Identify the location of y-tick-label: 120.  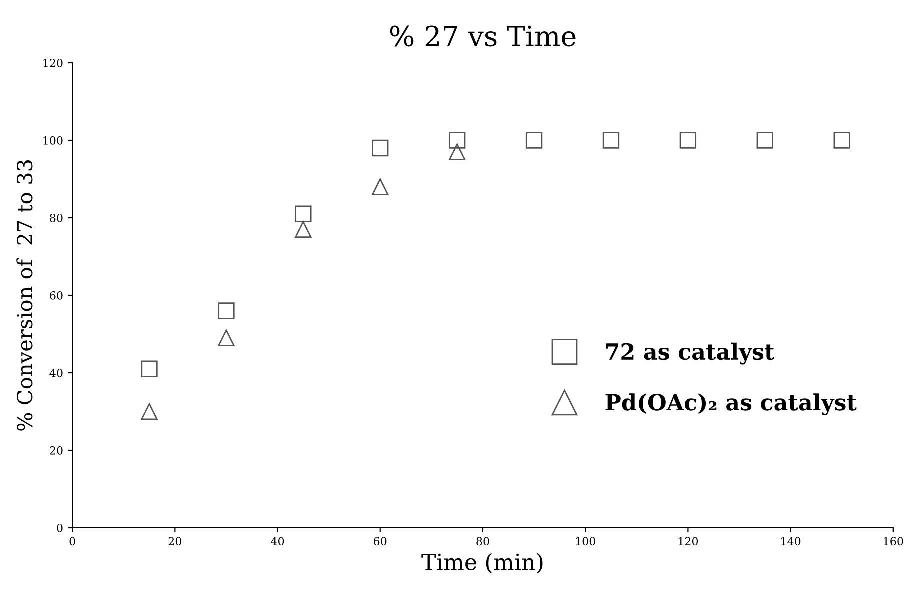
(53, 63).